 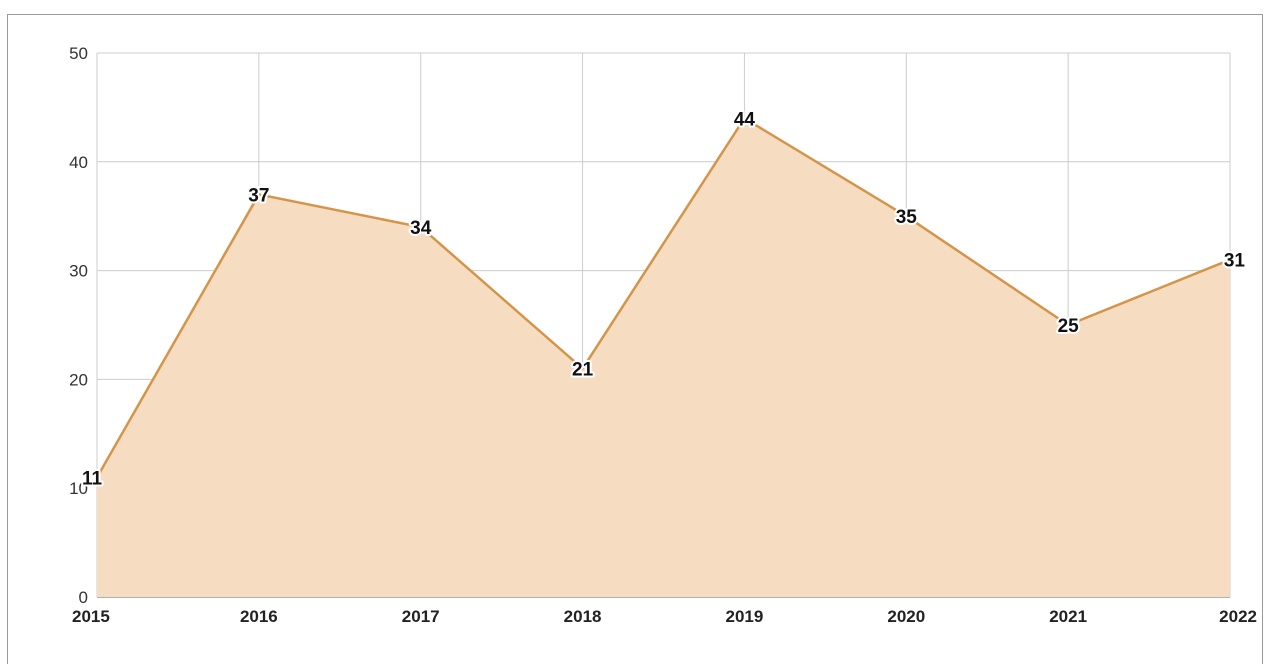 I want to click on y-tick-label: 0, so click(x=83, y=597).